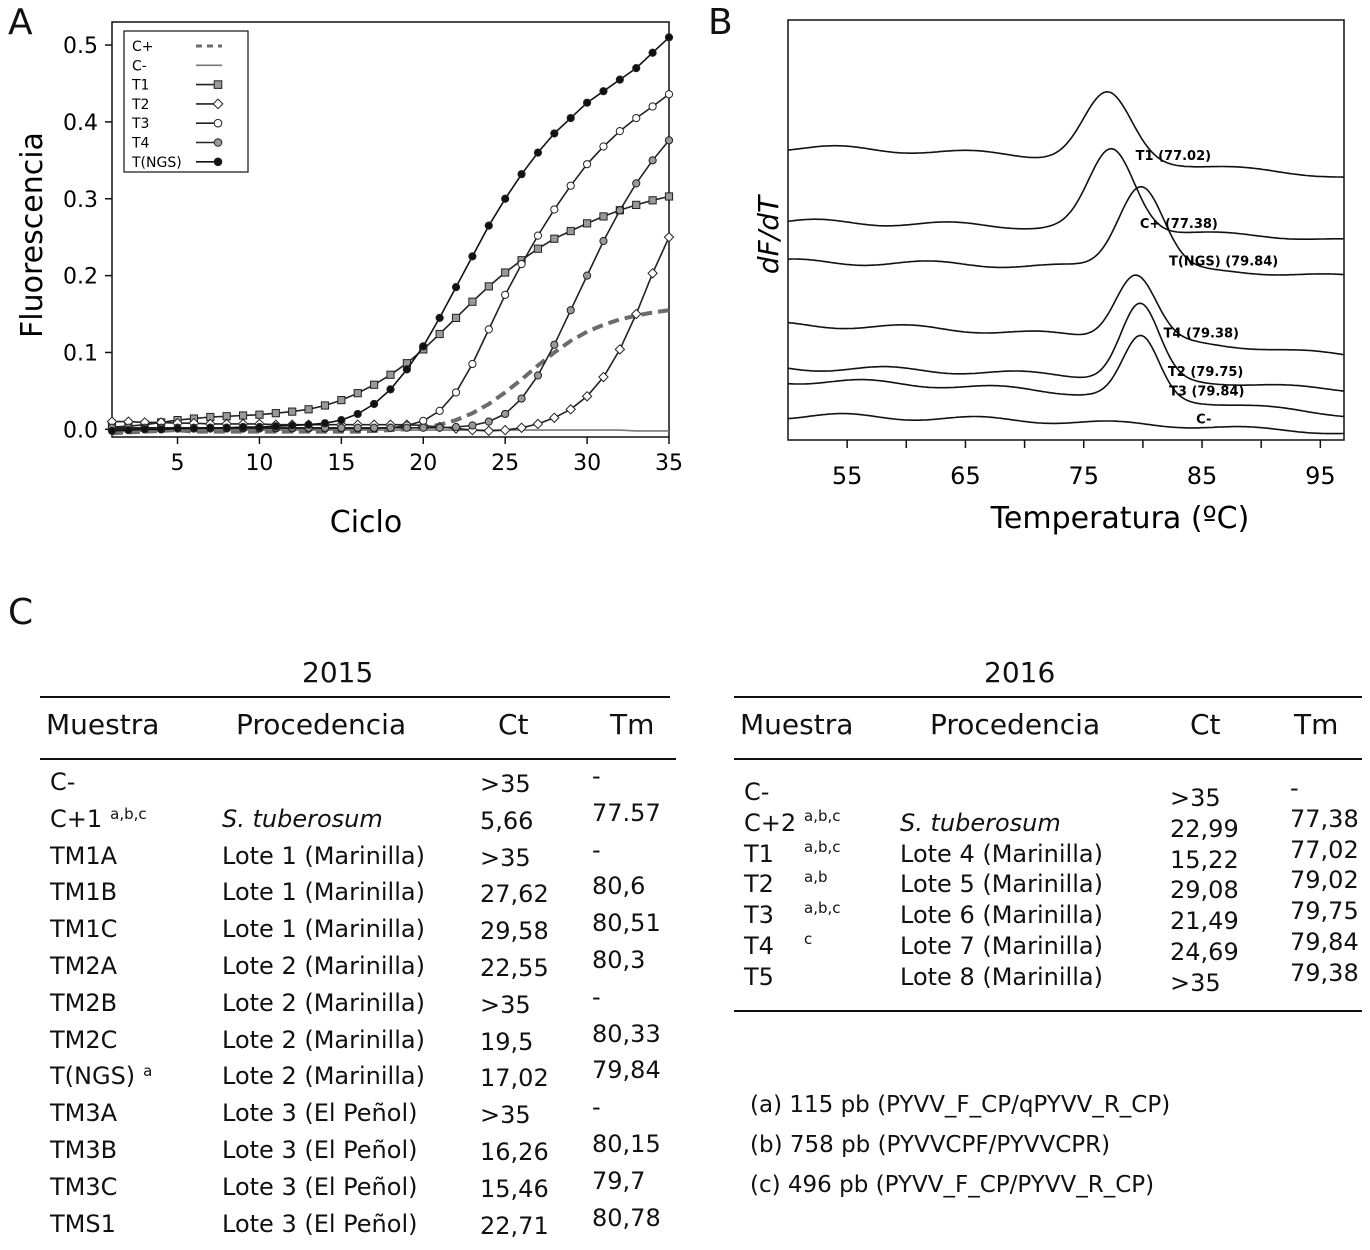  What do you see at coordinates (83, 1040) in the screenshot?
I see `table-cell-sample: TM2C` at bounding box center [83, 1040].